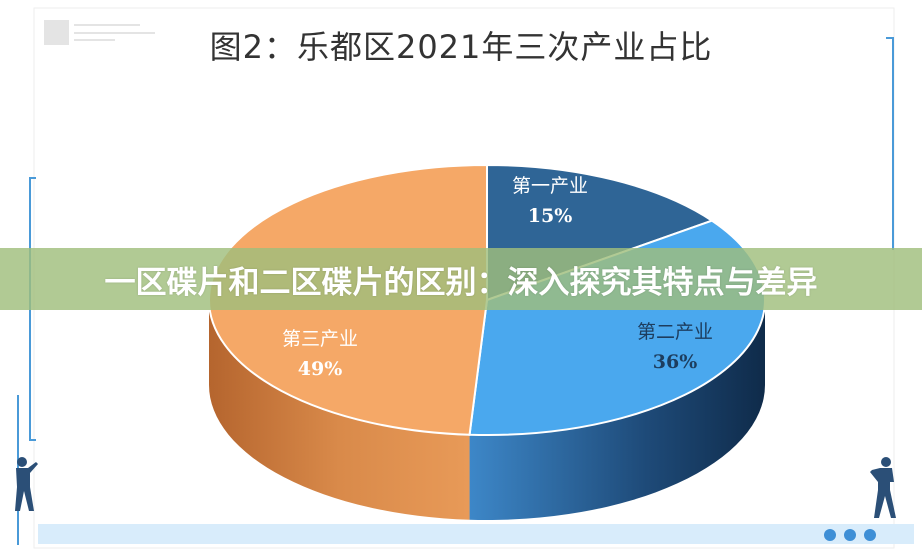  Describe the element at coordinates (883, 487) in the screenshot. I see `person-right-figure` at that location.